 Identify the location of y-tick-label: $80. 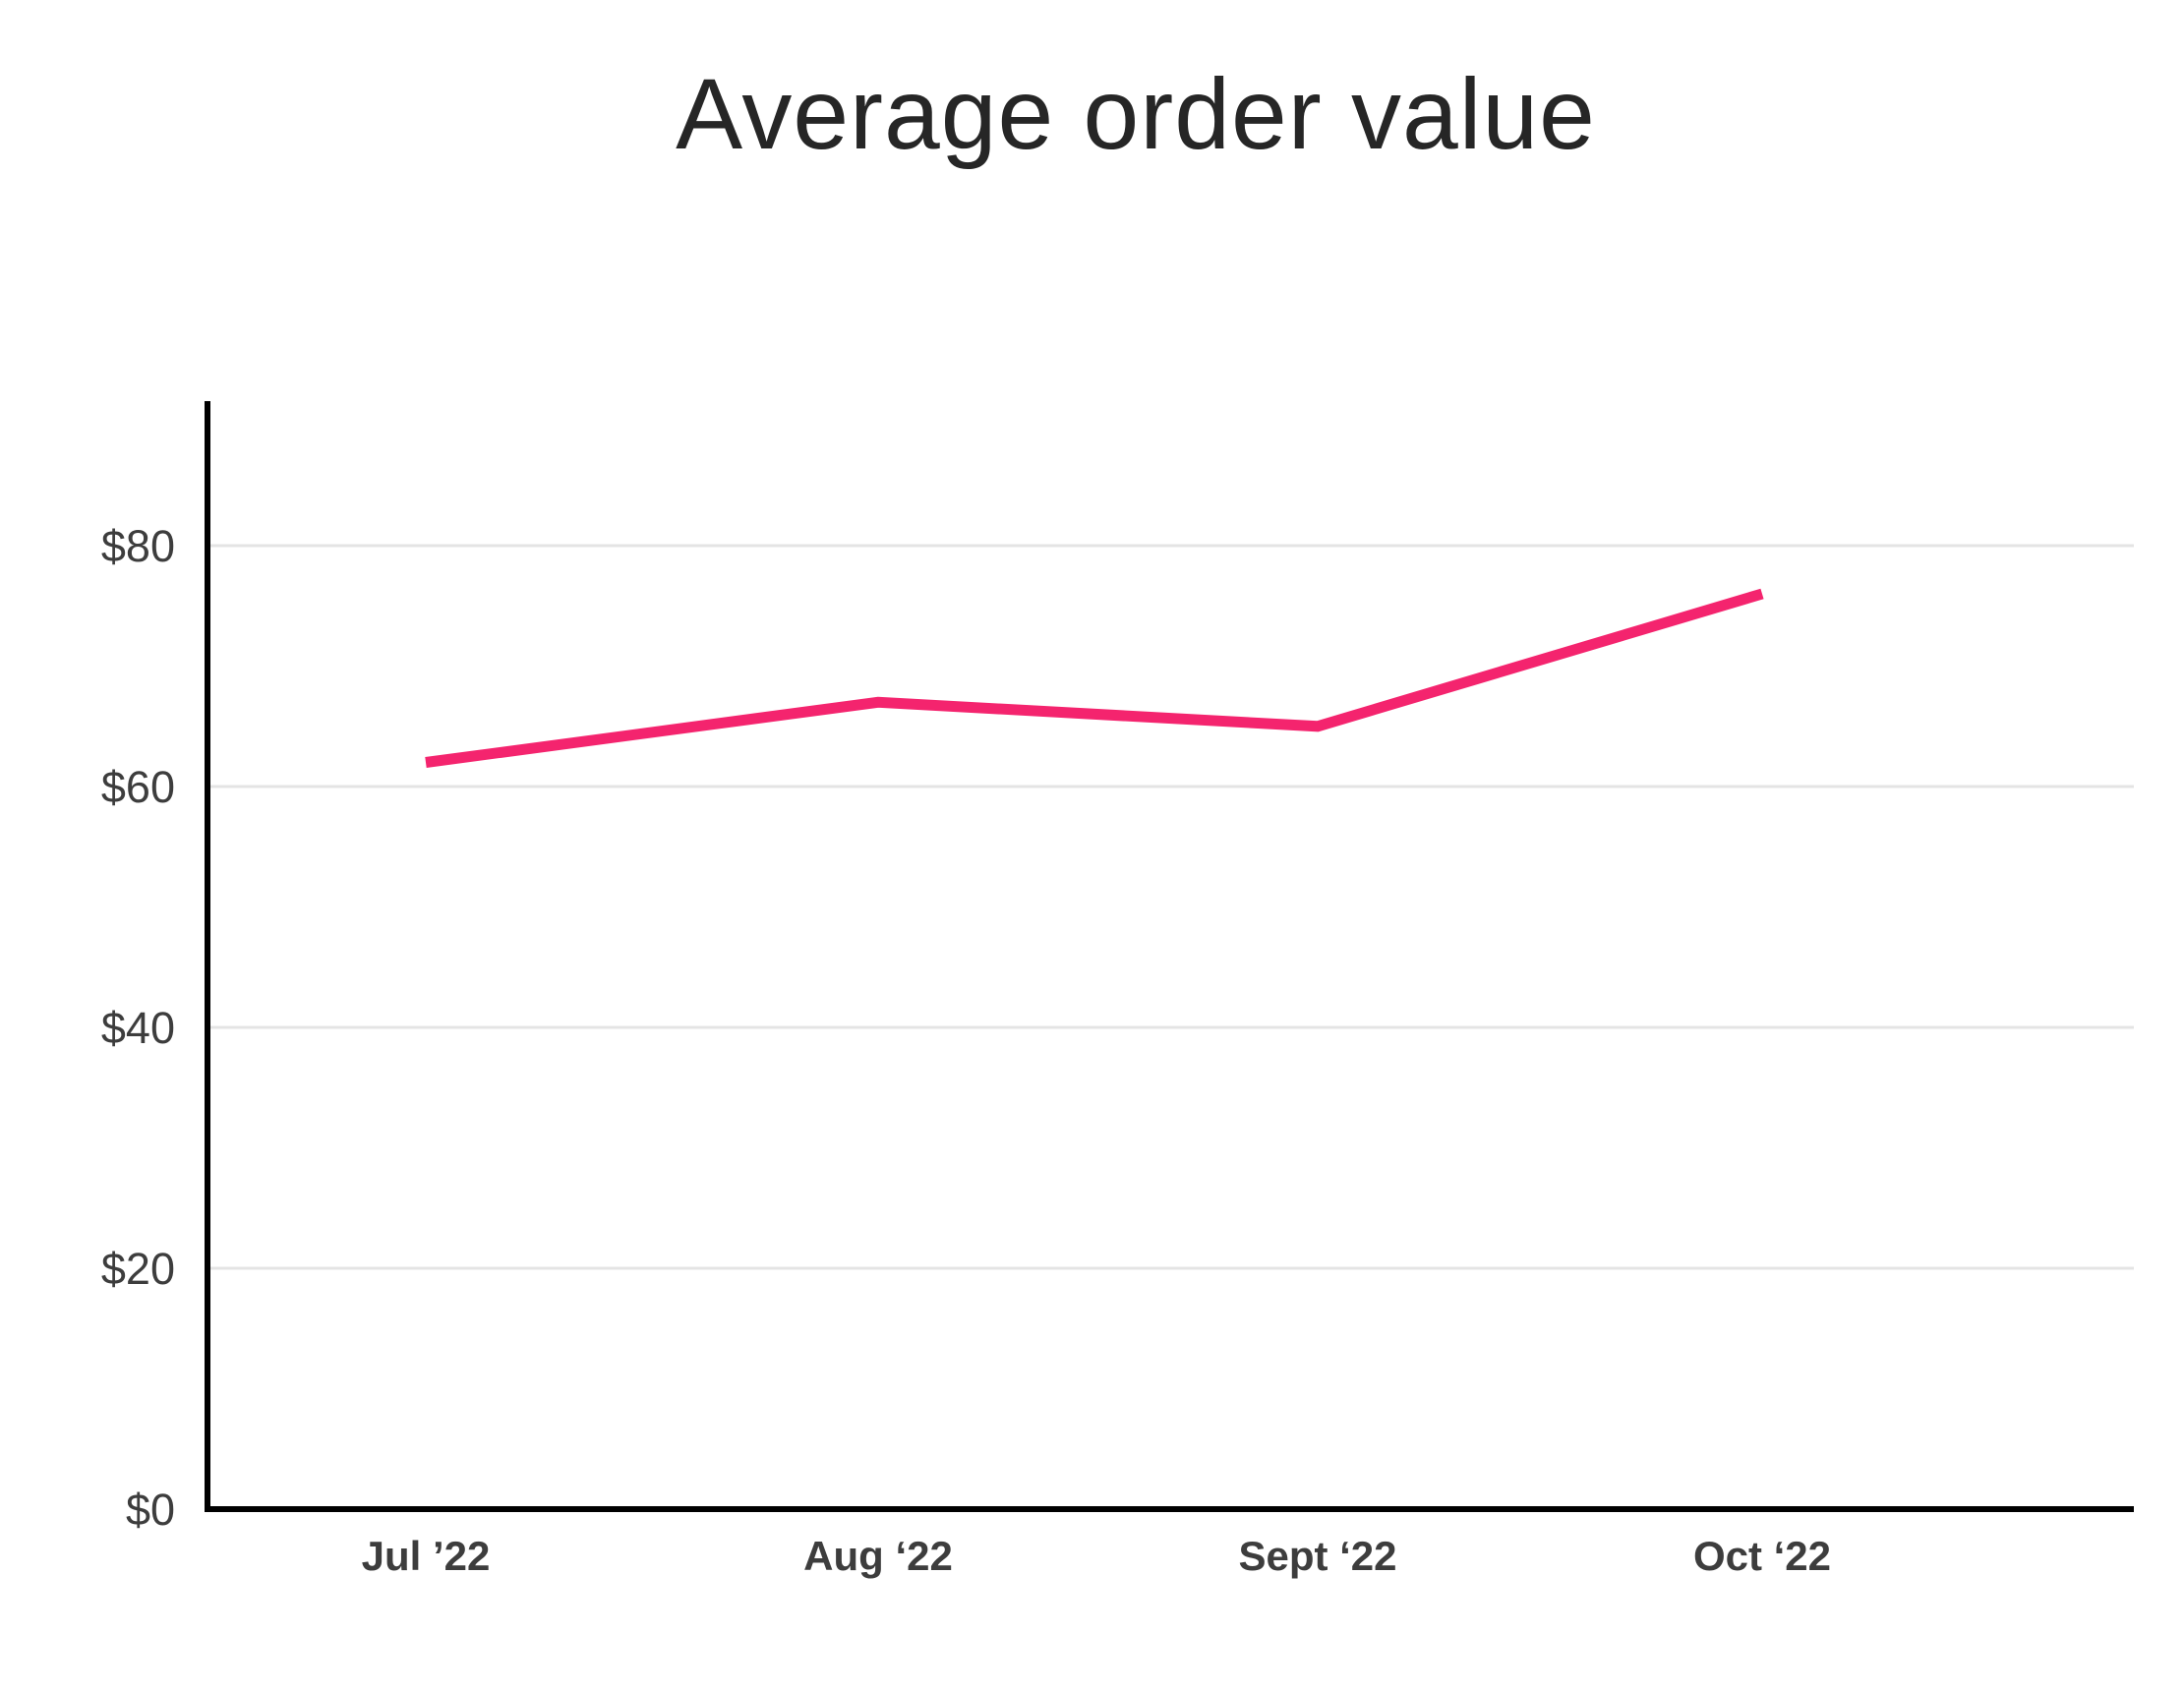
(138, 546).